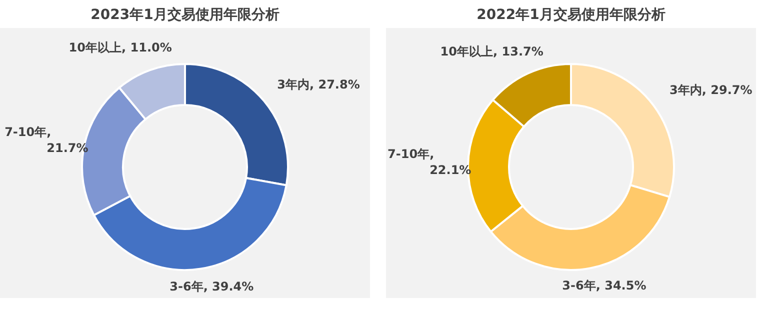  What do you see at coordinates (727, 90) in the screenshot?
I see `data-label: , 29.7%` at bounding box center [727, 90].